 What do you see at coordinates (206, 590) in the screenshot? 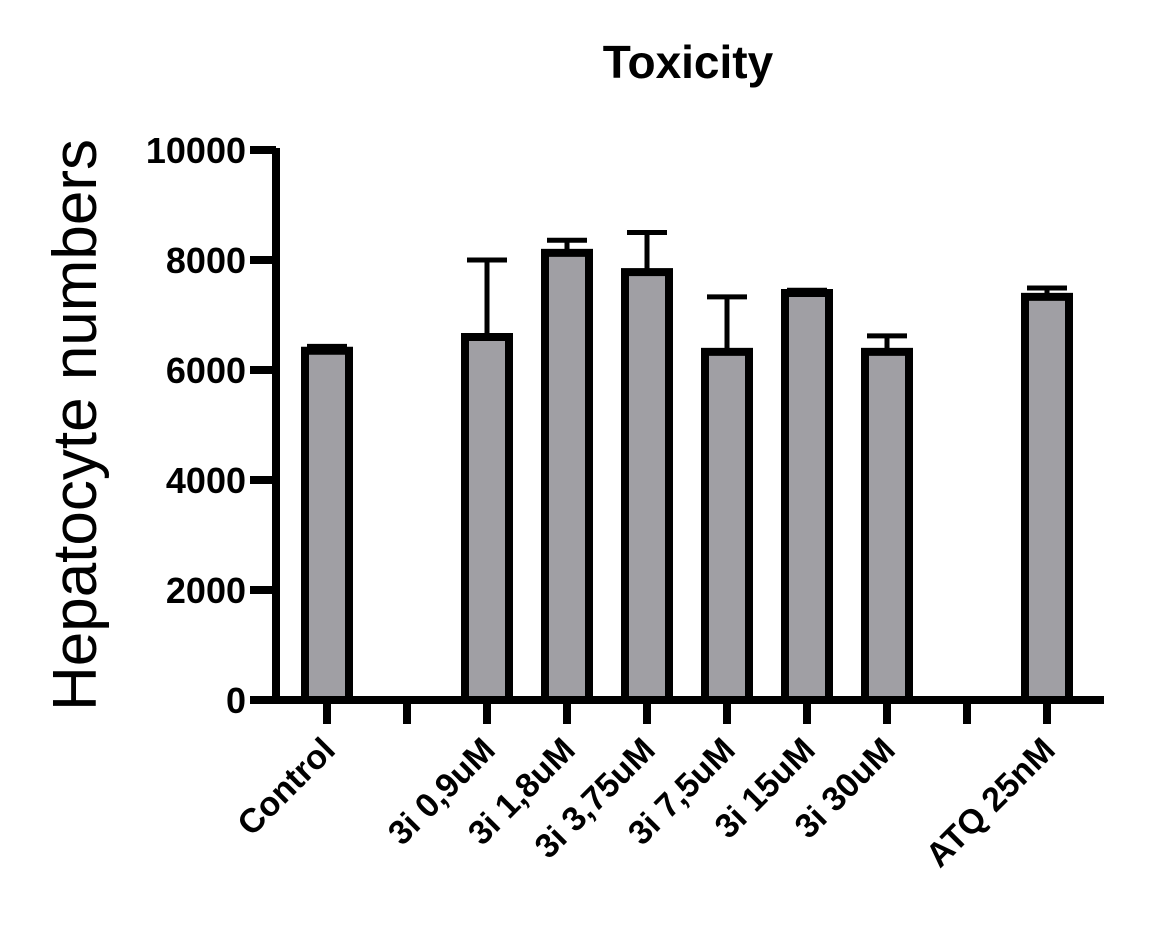
I see `y-tick-label: 2000` at bounding box center [206, 590].